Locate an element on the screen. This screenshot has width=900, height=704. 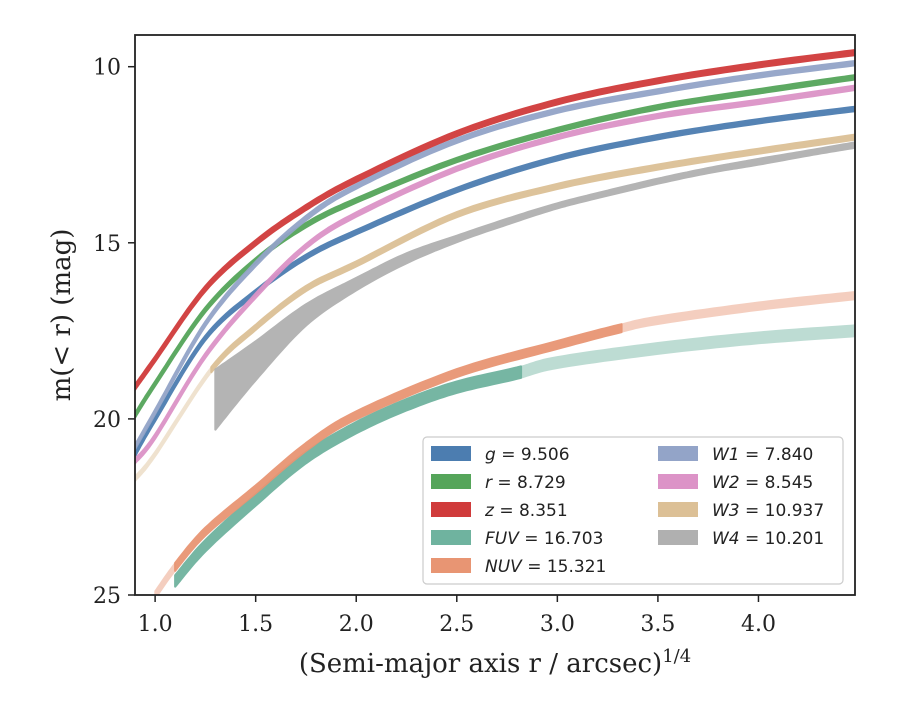
x-axis: 1.0 1.5 2.0 2.5 3.0 3.5 4.0 is located at coordinates (457, 616).